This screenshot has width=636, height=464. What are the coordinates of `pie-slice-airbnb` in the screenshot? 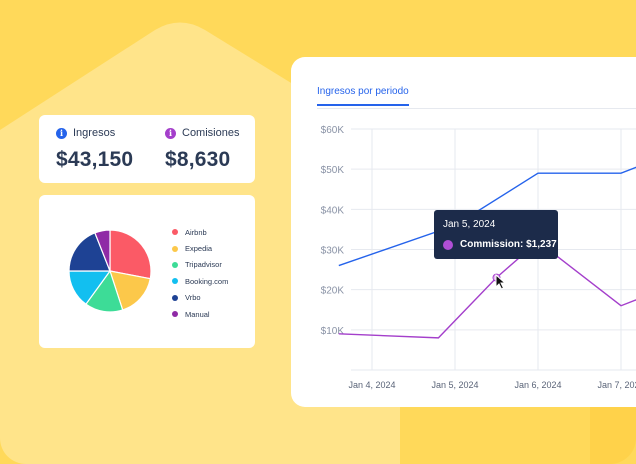 It's located at (130, 254).